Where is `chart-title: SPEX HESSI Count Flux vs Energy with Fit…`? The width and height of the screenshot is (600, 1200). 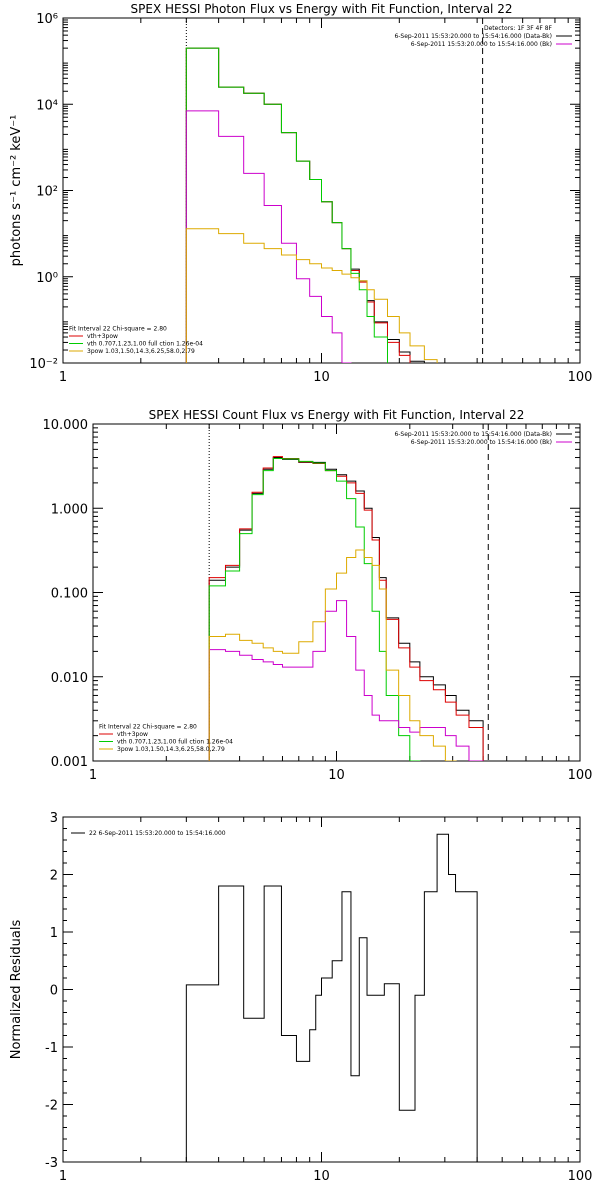
chart-title: SPEX HESSI Count Flux vs Energy with Fit… is located at coordinates (337, 415).